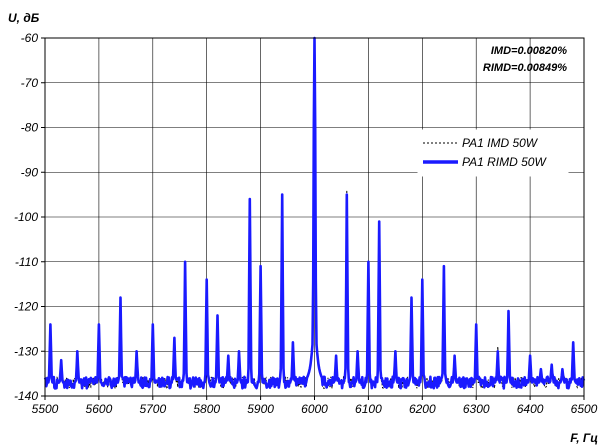 The width and height of the screenshot is (599, 446). Describe the element at coordinates (26, 396) in the screenshot. I see `y-tick-label: -140` at that location.